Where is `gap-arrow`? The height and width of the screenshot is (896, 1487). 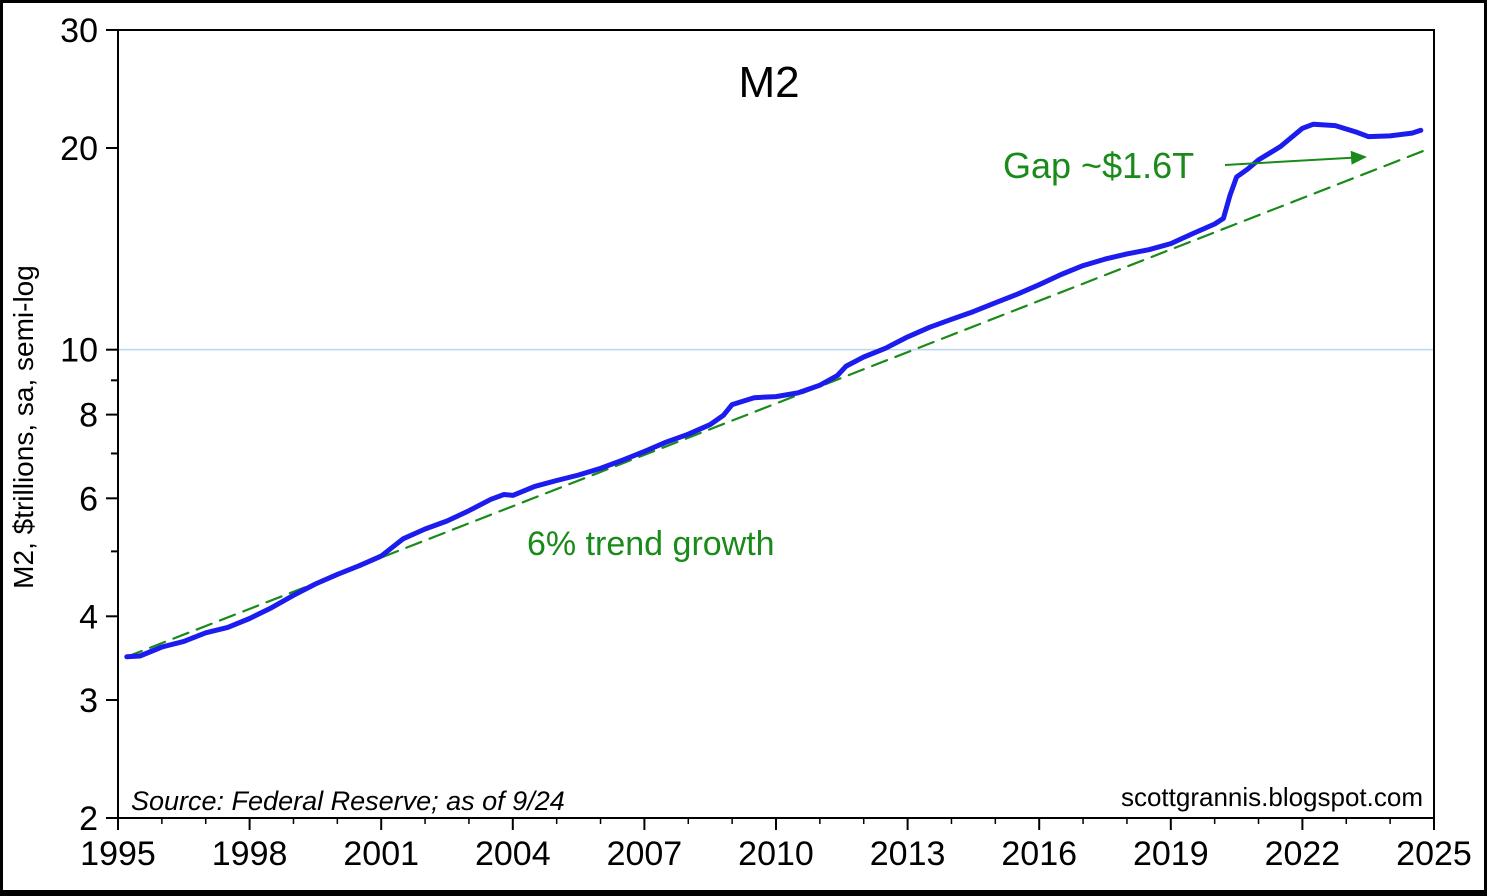 gap-arrow is located at coordinates (1295, 158).